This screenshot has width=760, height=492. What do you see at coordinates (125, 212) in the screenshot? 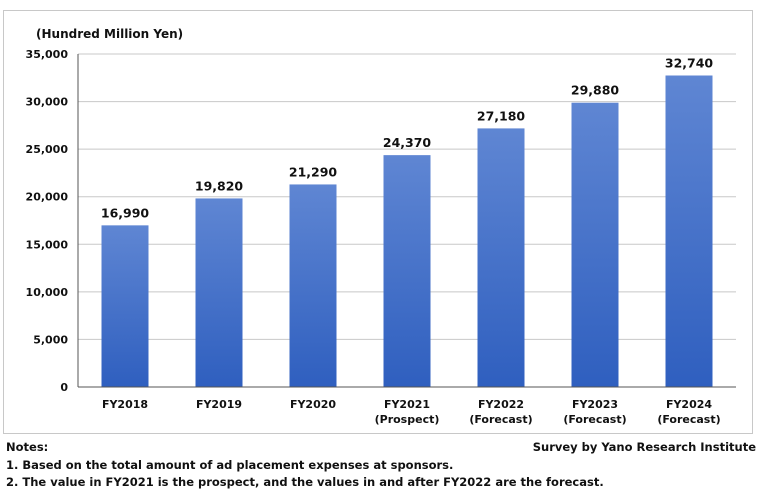
I see `data-label-1: 16,990` at bounding box center [125, 212].